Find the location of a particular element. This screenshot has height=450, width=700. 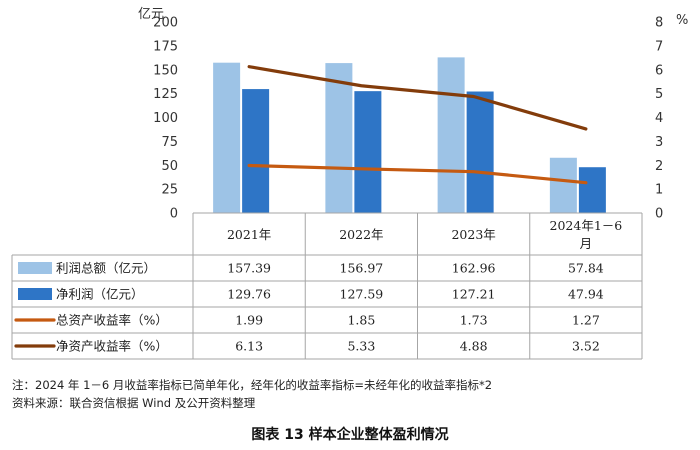

category-label: 月 is located at coordinates (586, 243).